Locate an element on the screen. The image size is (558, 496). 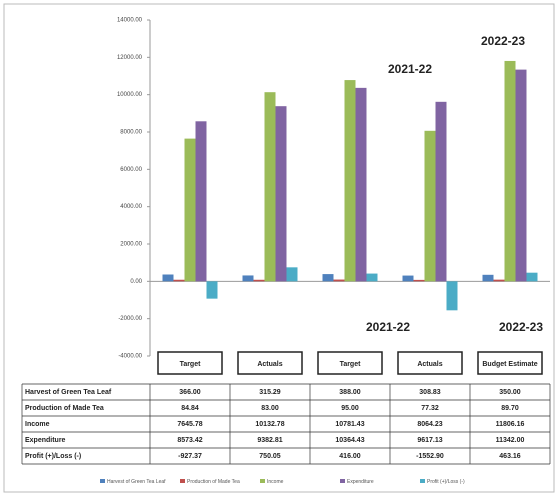
table-cell: 388.00 is located at coordinates (350, 392).